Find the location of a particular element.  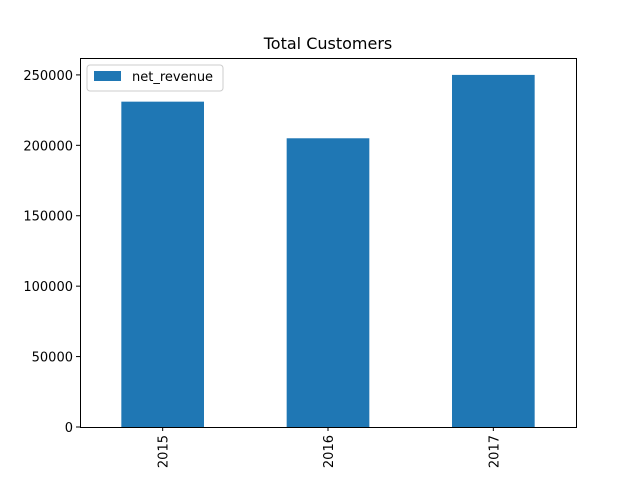

y-tick-label-100000: 100000 is located at coordinates (48, 287).